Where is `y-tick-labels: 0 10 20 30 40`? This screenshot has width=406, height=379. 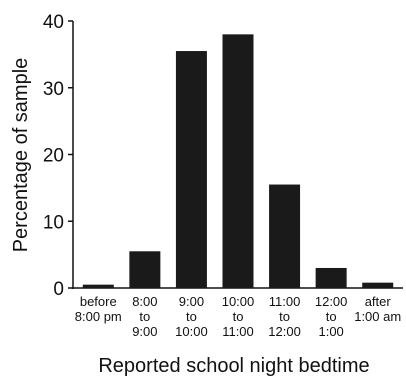 y-tick-labels: 0 10 20 30 40 is located at coordinates (53, 156).